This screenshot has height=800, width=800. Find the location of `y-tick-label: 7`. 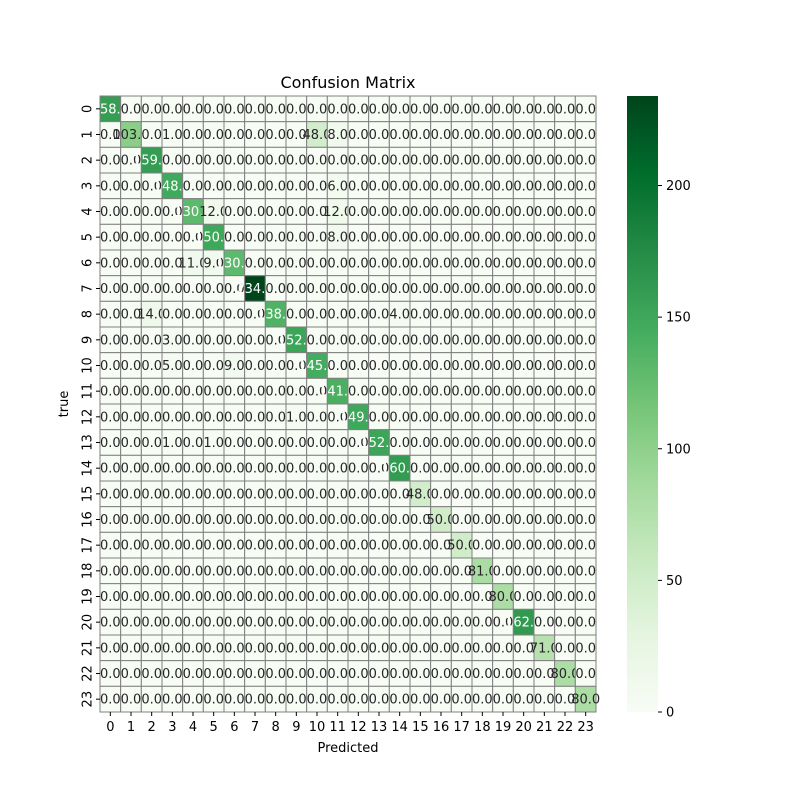

y-tick-label: 7 is located at coordinates (88, 288).